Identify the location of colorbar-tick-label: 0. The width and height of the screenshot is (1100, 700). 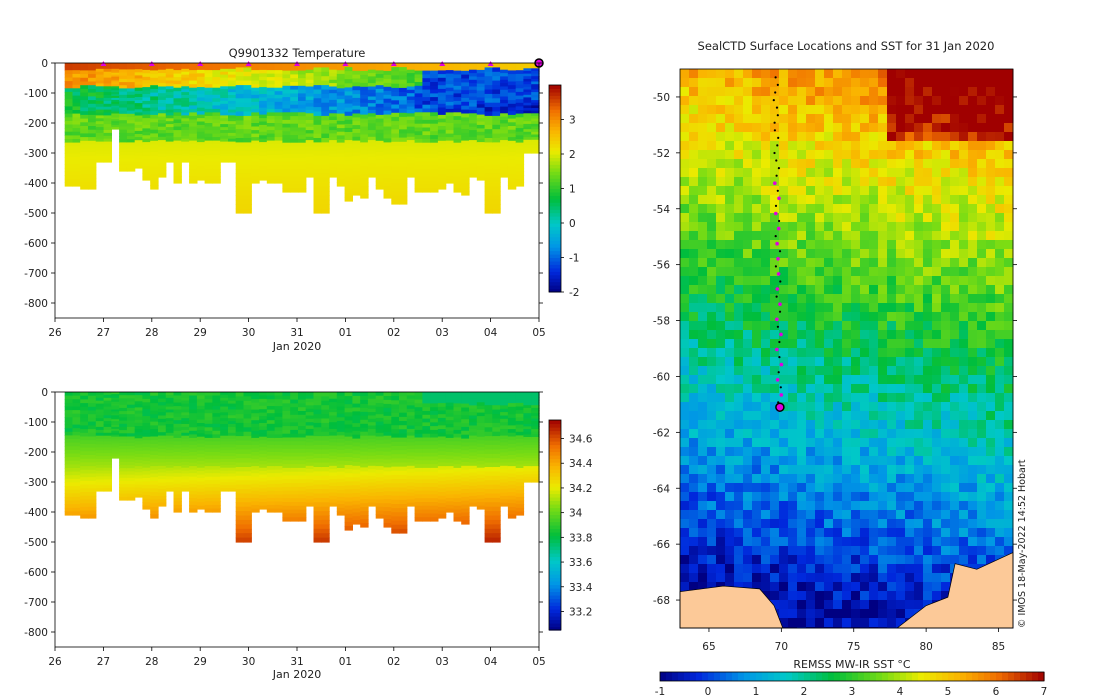
(572, 224).